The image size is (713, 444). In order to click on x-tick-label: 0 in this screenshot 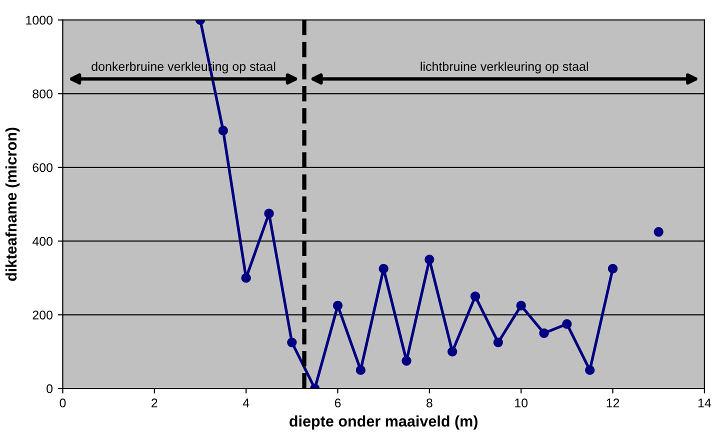, I will do `click(63, 403)`.